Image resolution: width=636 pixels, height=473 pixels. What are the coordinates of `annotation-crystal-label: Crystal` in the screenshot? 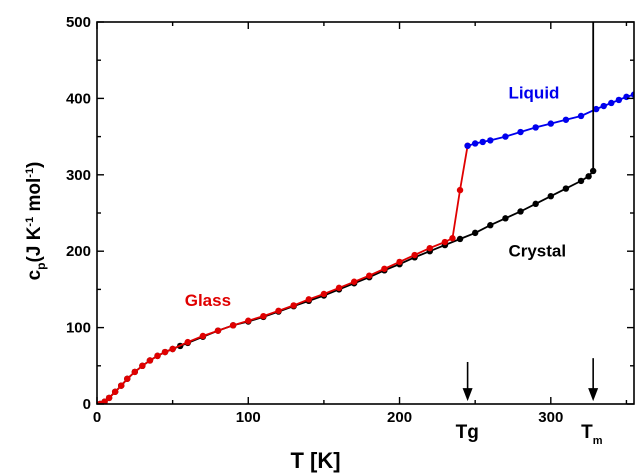 It's located at (537, 251).